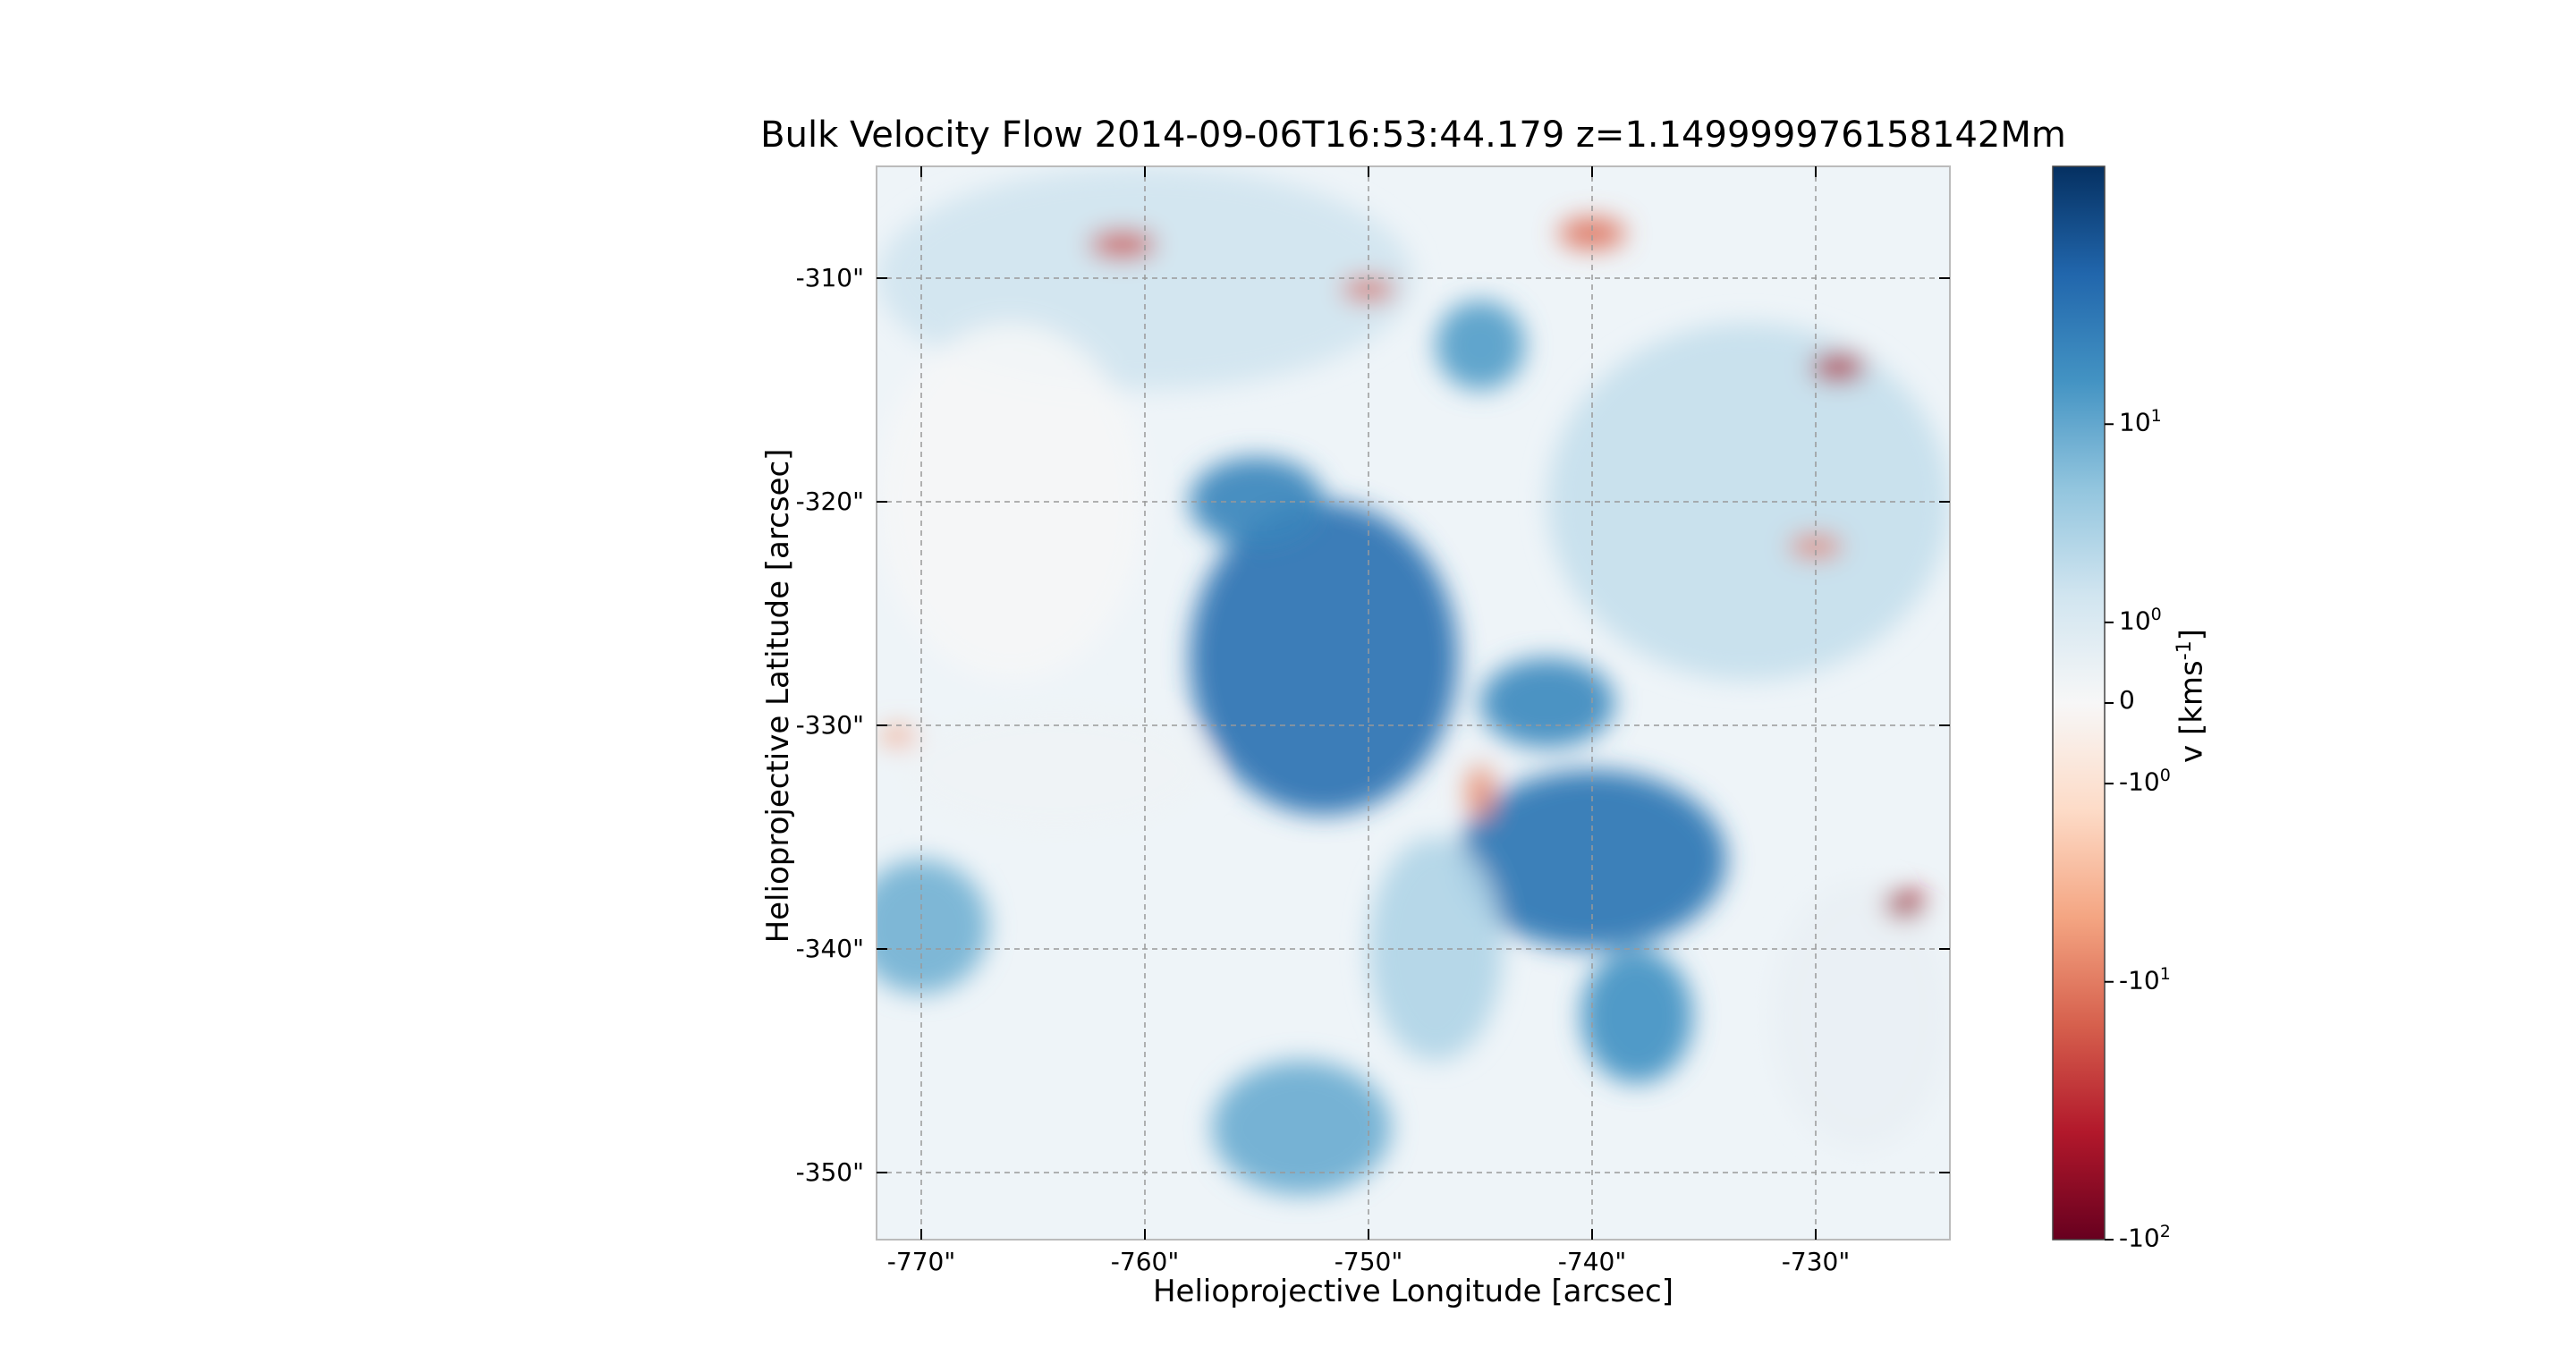 The height and width of the screenshot is (1372, 2576). What do you see at coordinates (2079, 703) in the screenshot?
I see `colorbar-gradient` at bounding box center [2079, 703].